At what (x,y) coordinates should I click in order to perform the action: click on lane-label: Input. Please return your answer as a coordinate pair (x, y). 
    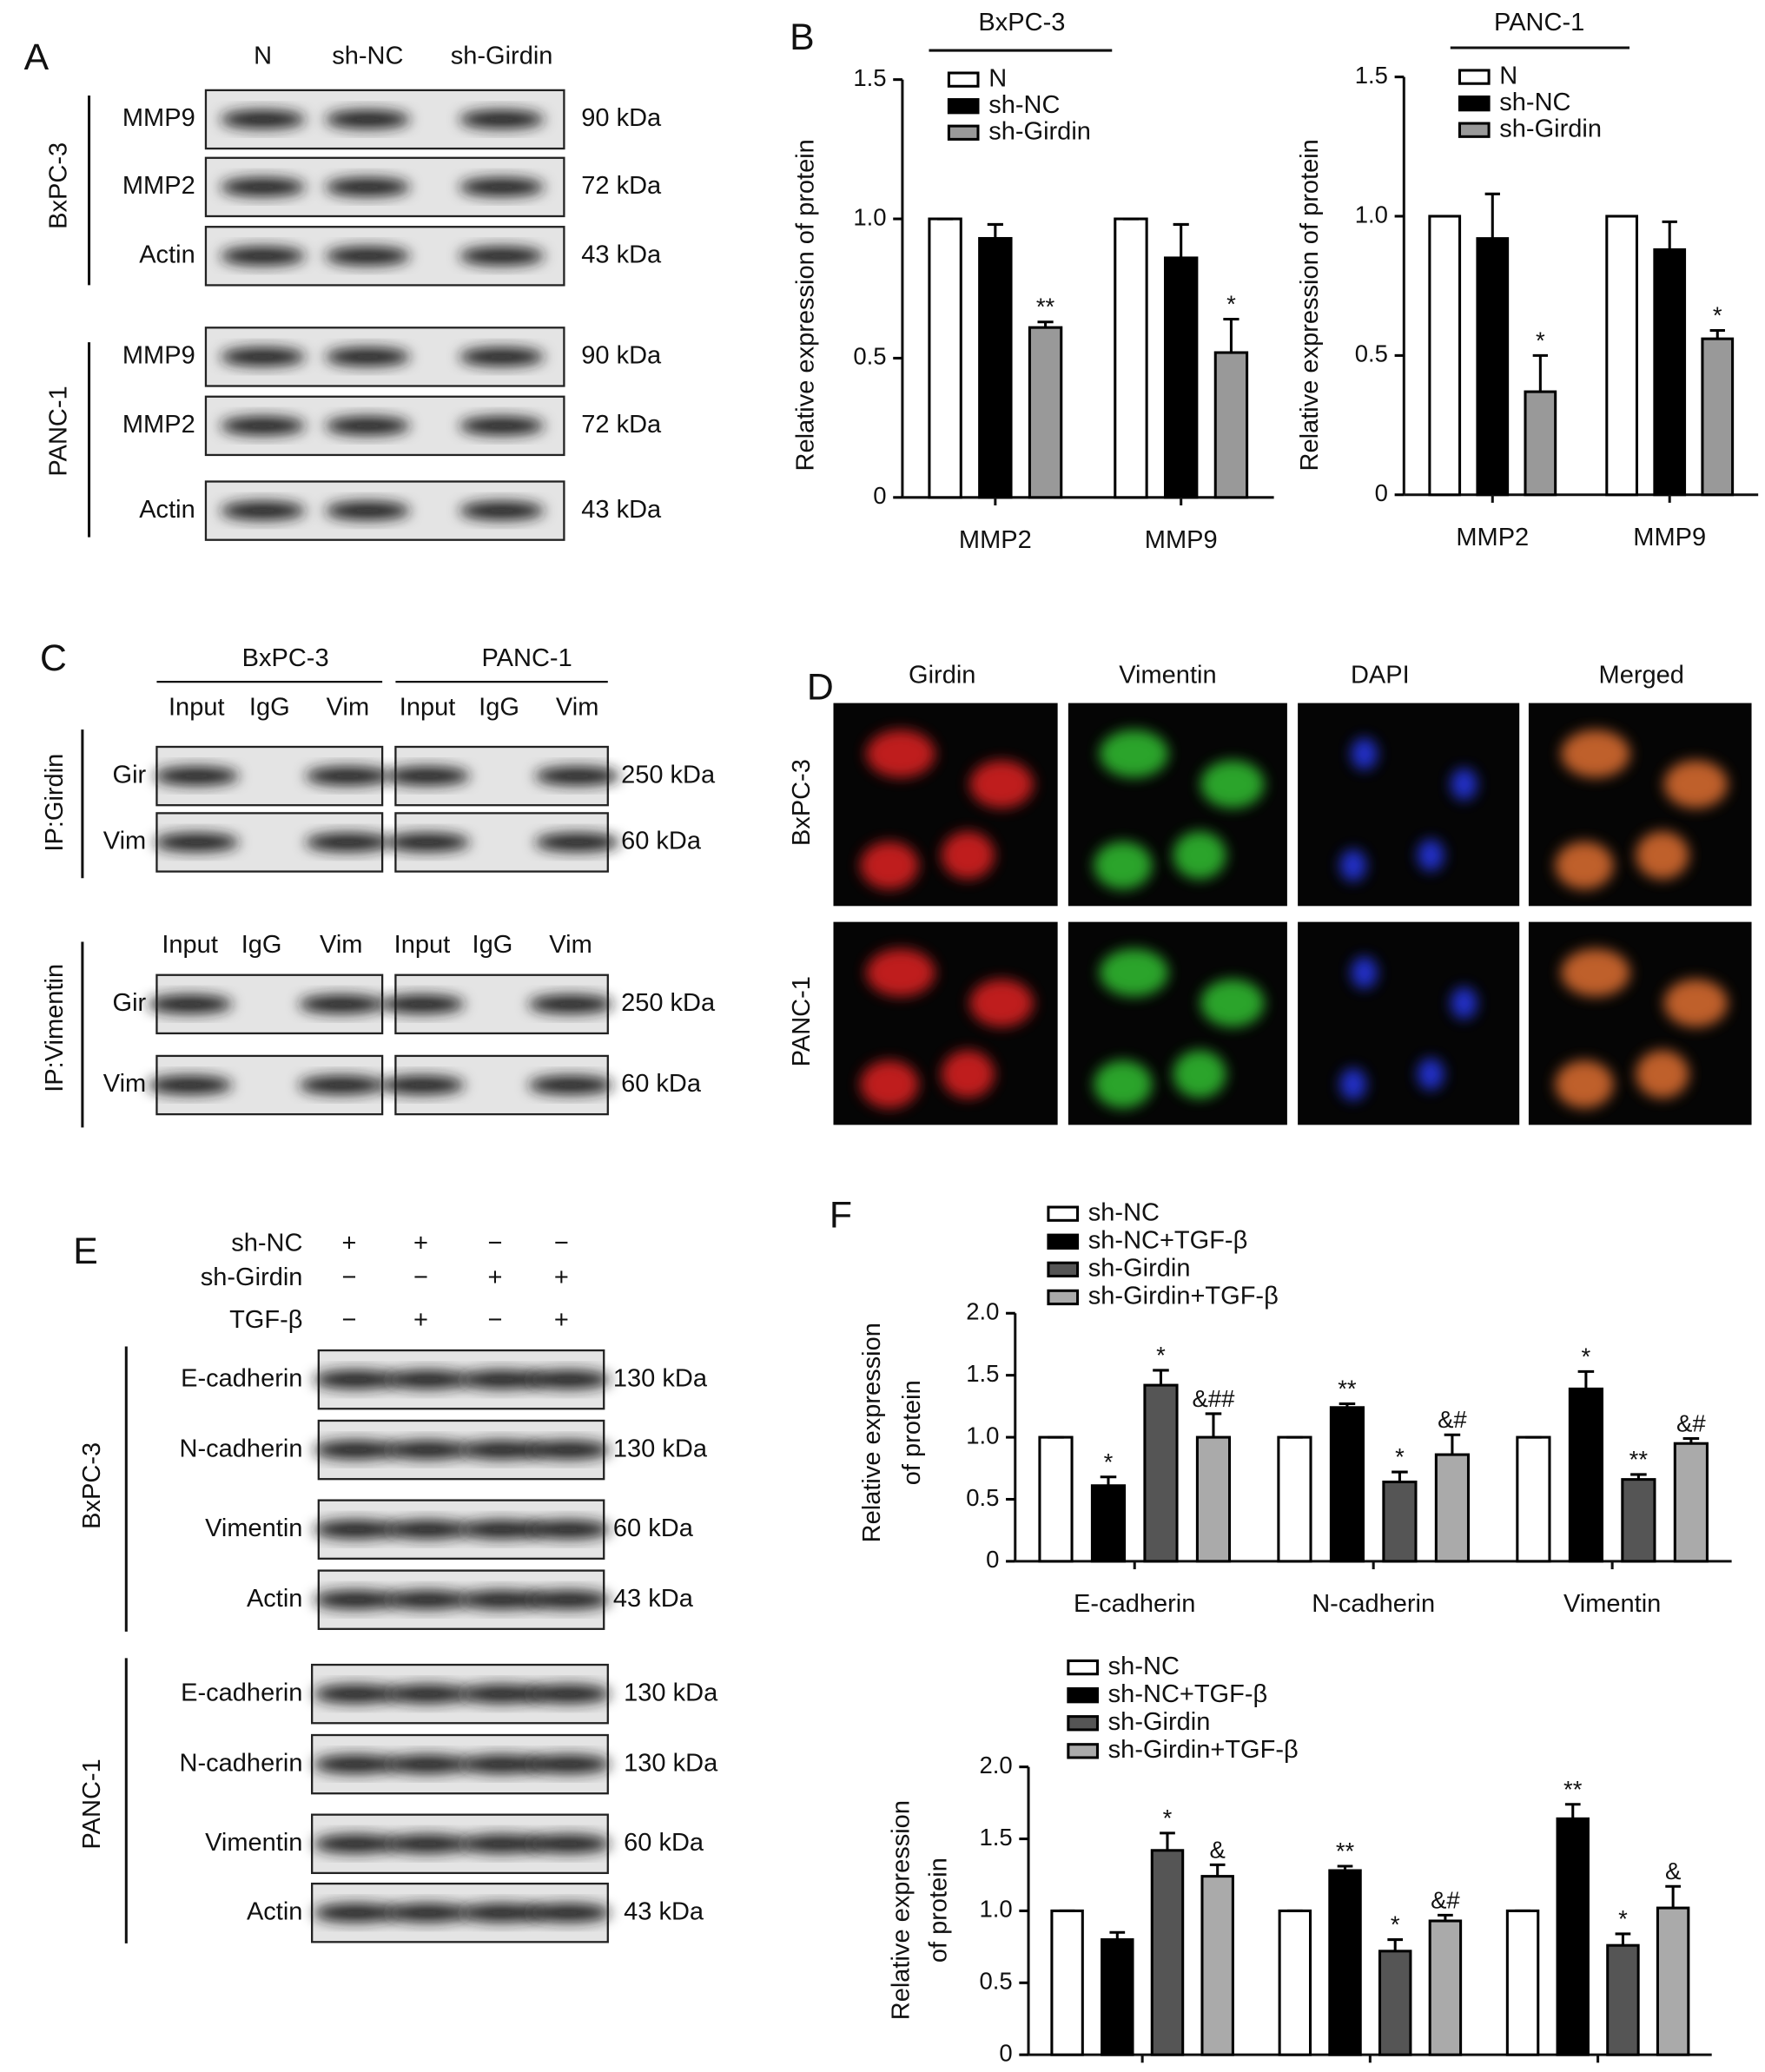
    Looking at the image, I should click on (197, 707).